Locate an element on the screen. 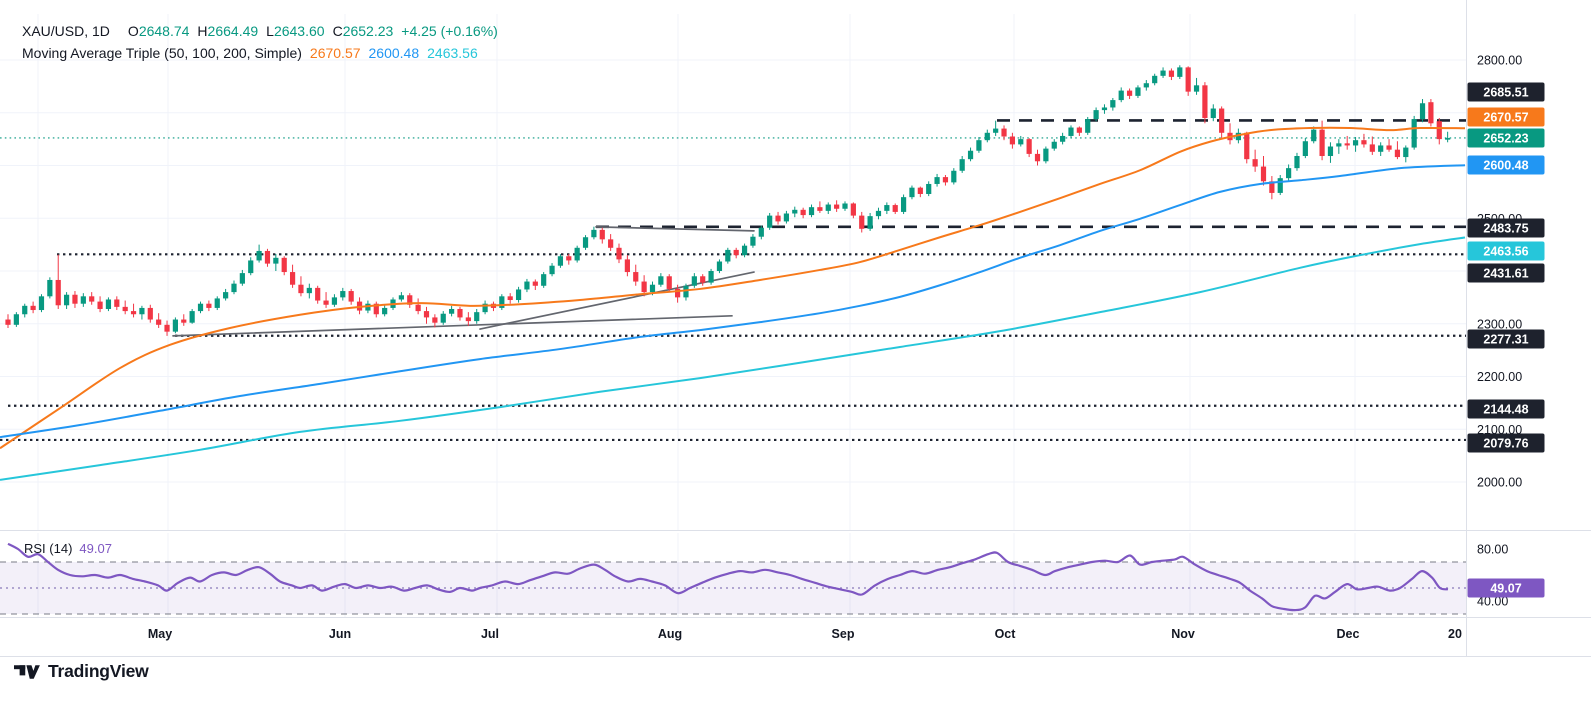 The image size is (1591, 706). ma50-value: 2670.57 is located at coordinates (335, 53).